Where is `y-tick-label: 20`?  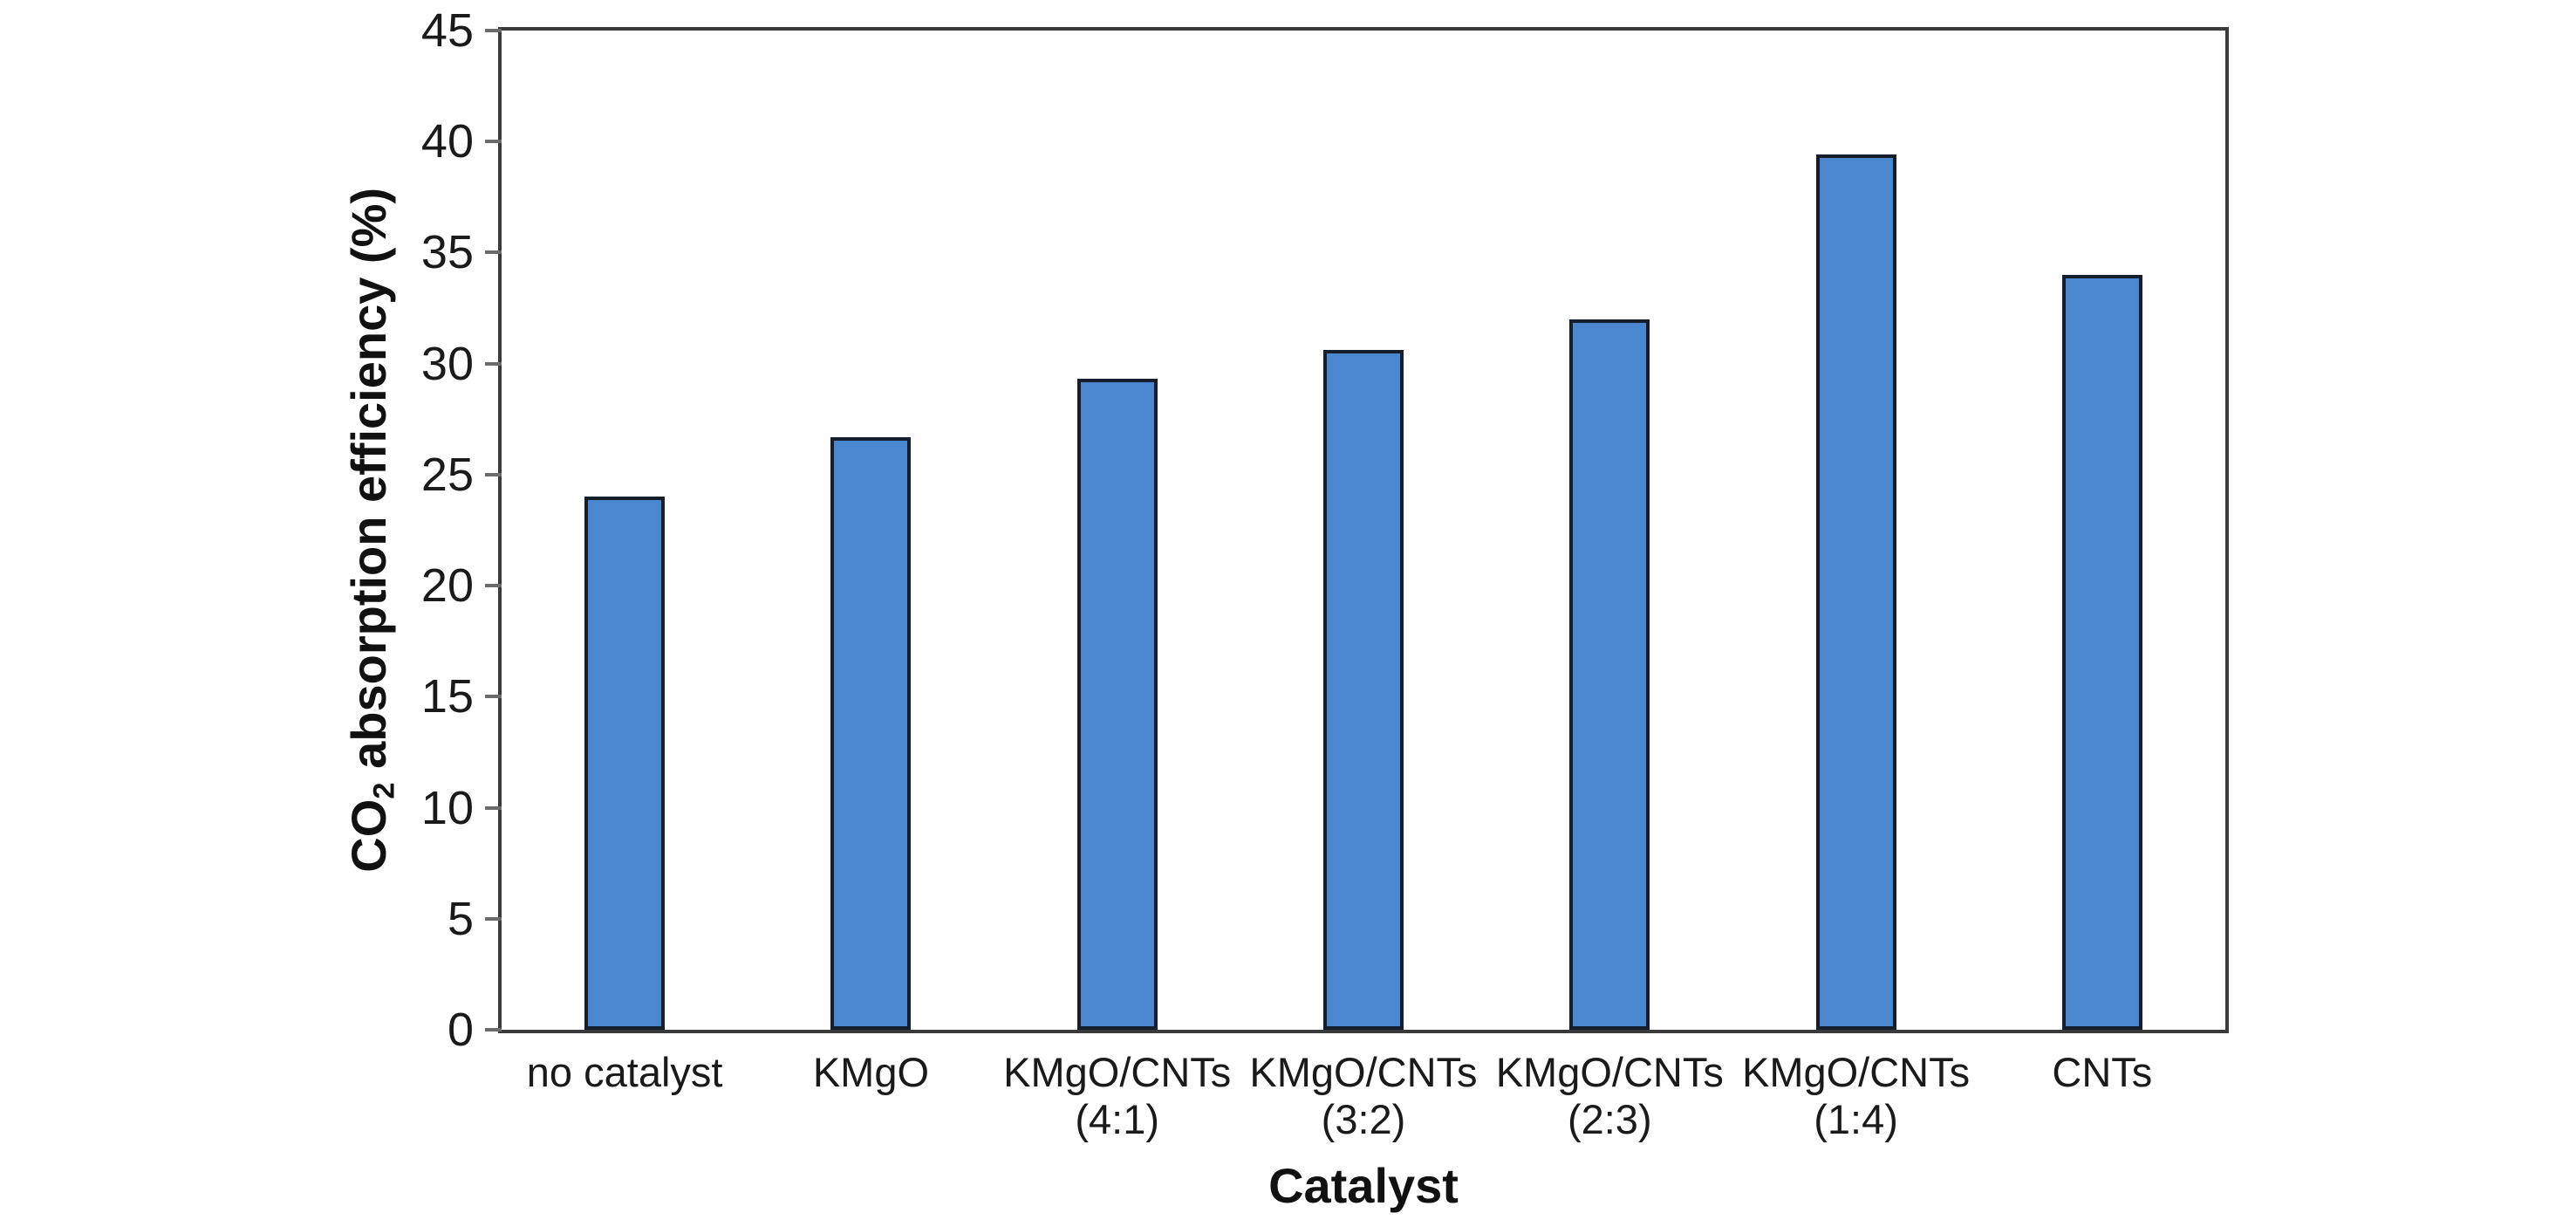
y-tick-label: 20 is located at coordinates (447, 586).